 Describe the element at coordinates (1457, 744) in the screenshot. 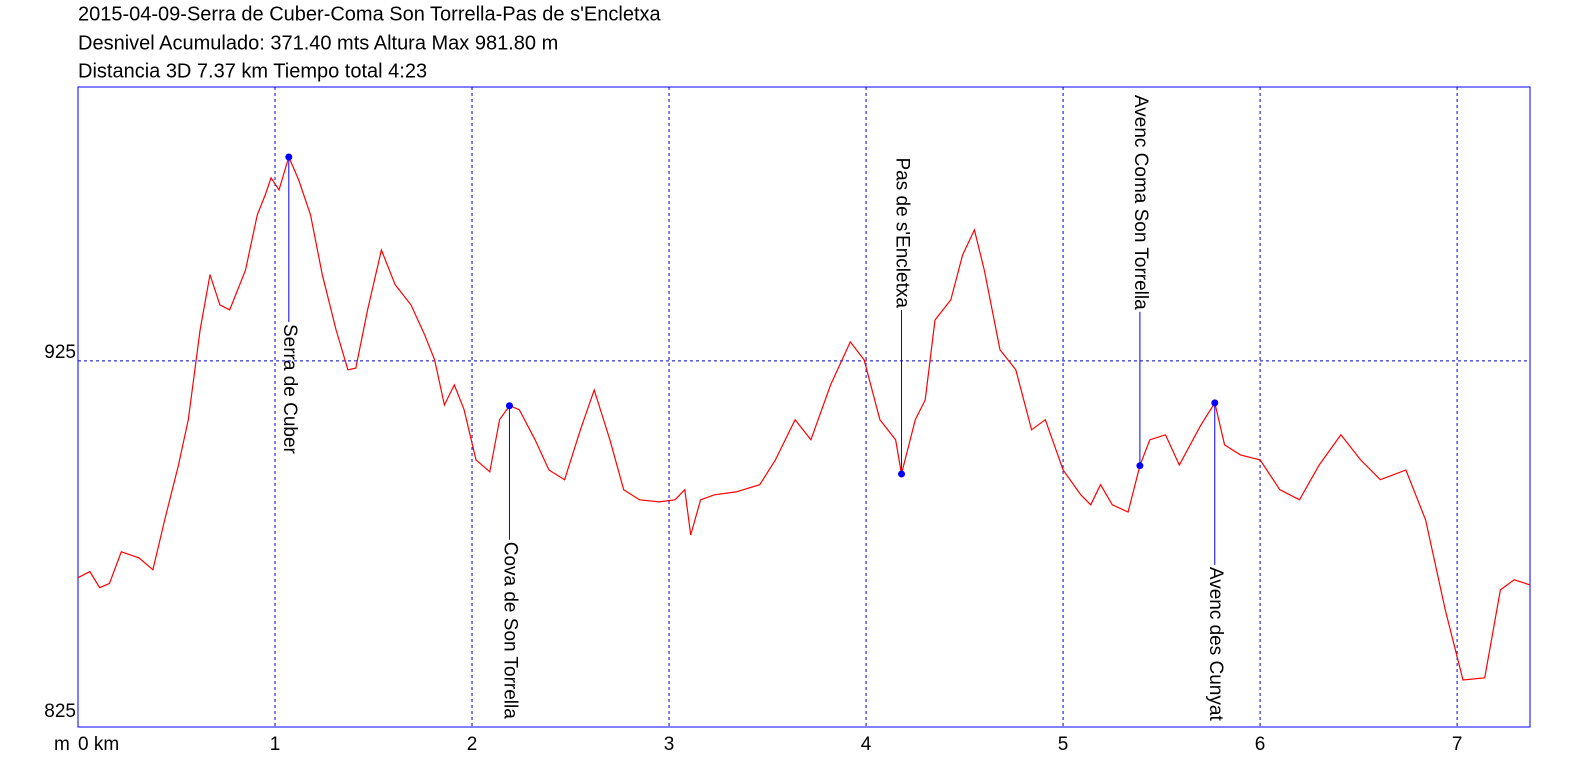

I see `x-tick-label: 7` at that location.